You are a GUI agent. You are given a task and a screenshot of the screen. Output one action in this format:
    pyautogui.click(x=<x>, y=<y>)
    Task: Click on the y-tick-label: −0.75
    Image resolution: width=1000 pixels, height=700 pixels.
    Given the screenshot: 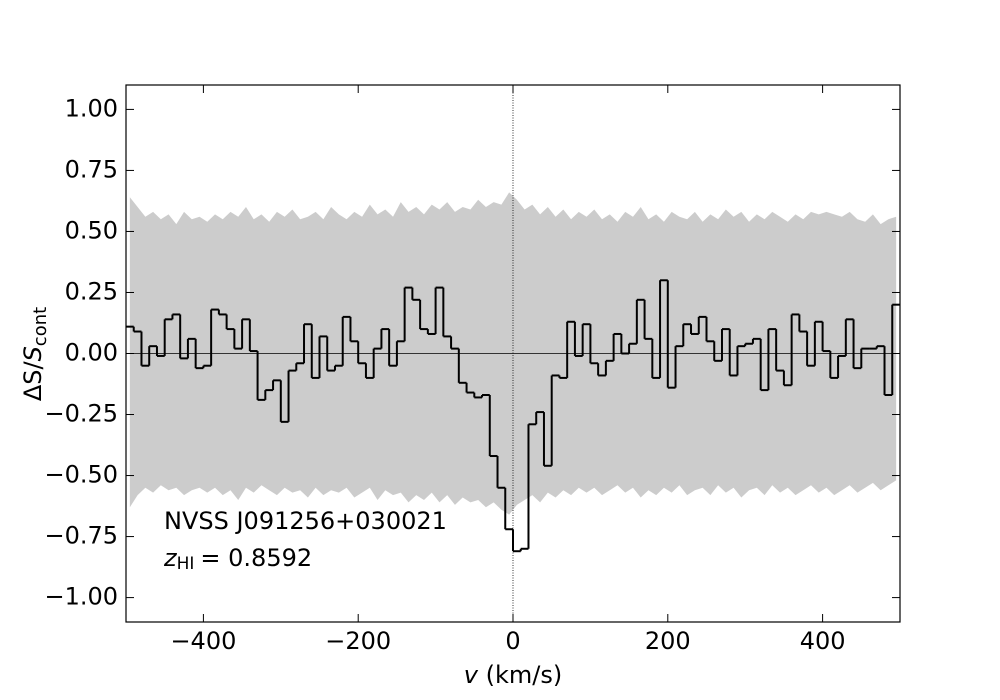 What is the action you would take?
    pyautogui.click(x=81, y=536)
    